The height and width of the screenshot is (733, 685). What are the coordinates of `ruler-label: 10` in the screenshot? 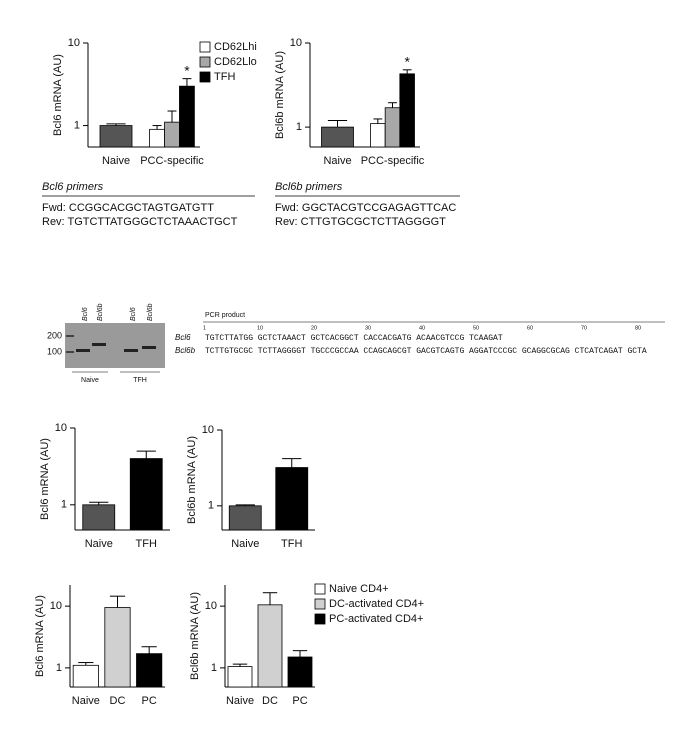 It's located at (260, 328).